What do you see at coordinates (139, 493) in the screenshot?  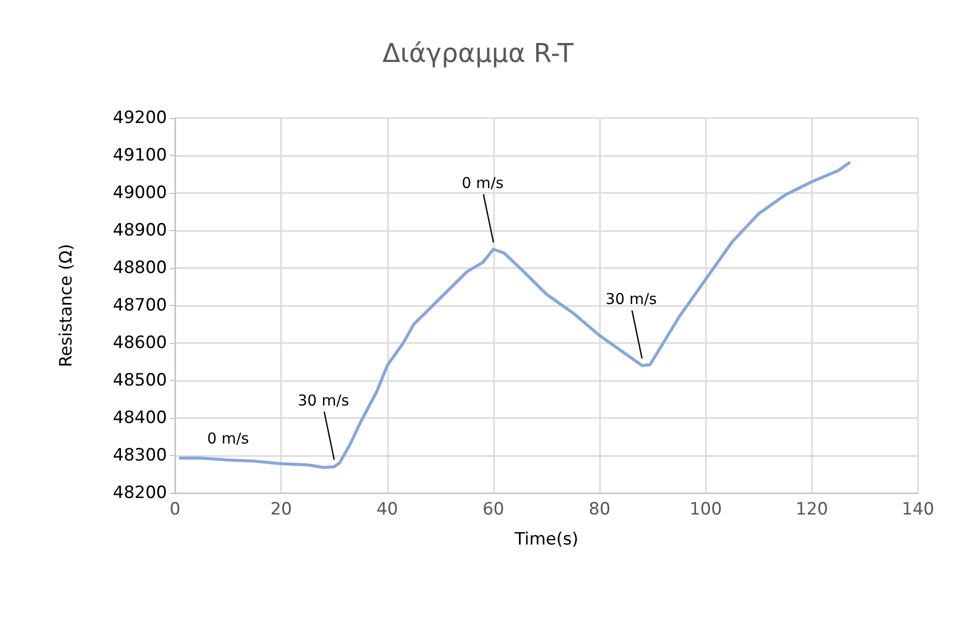 I see `y-tick-label: 48200` at bounding box center [139, 493].